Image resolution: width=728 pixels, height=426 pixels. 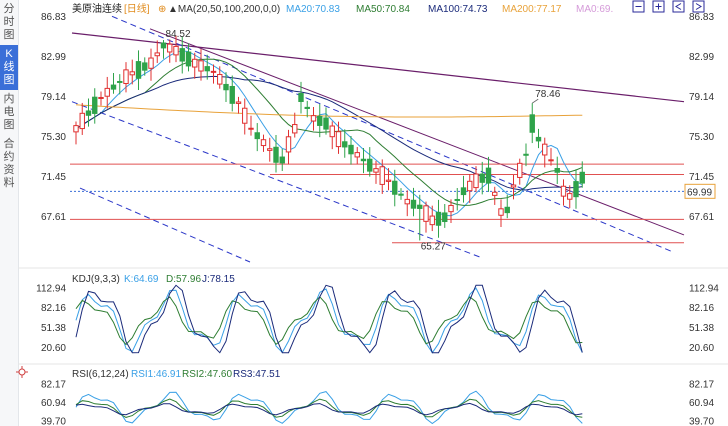 I want to click on sidebar-tab-3: 合约资料, so click(x=9, y=163).